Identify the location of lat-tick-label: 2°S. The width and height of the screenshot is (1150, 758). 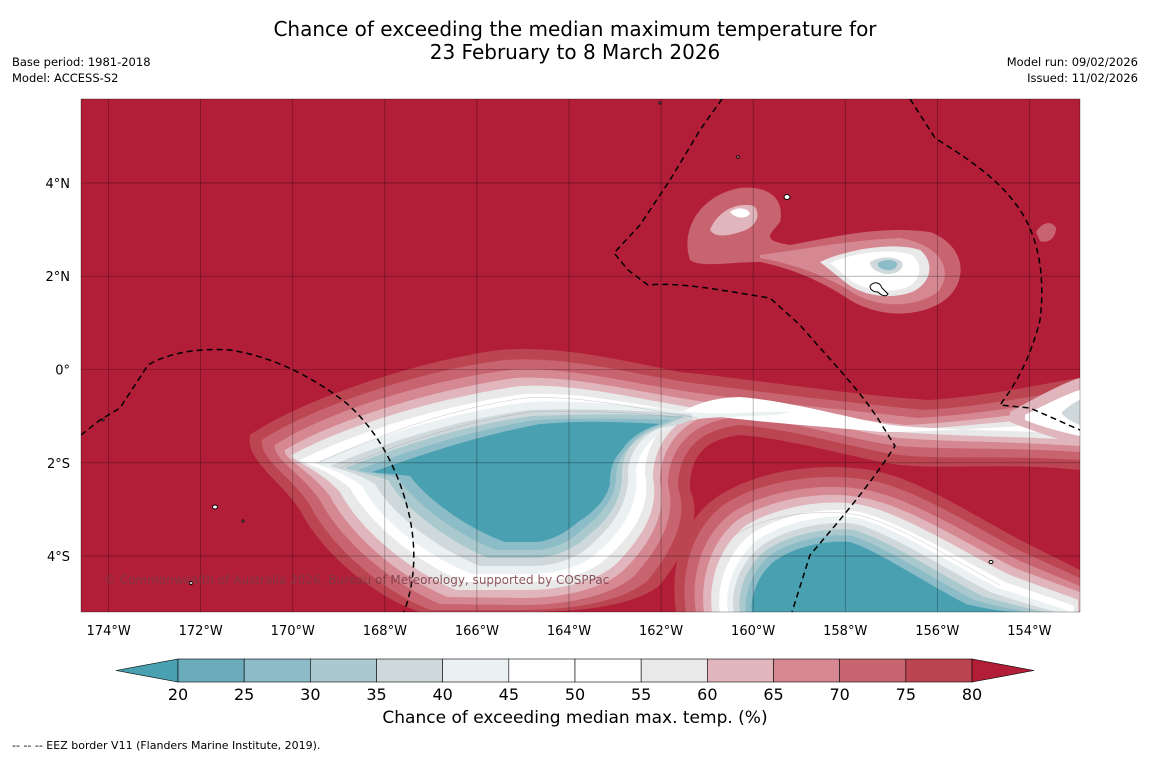
(58, 464).